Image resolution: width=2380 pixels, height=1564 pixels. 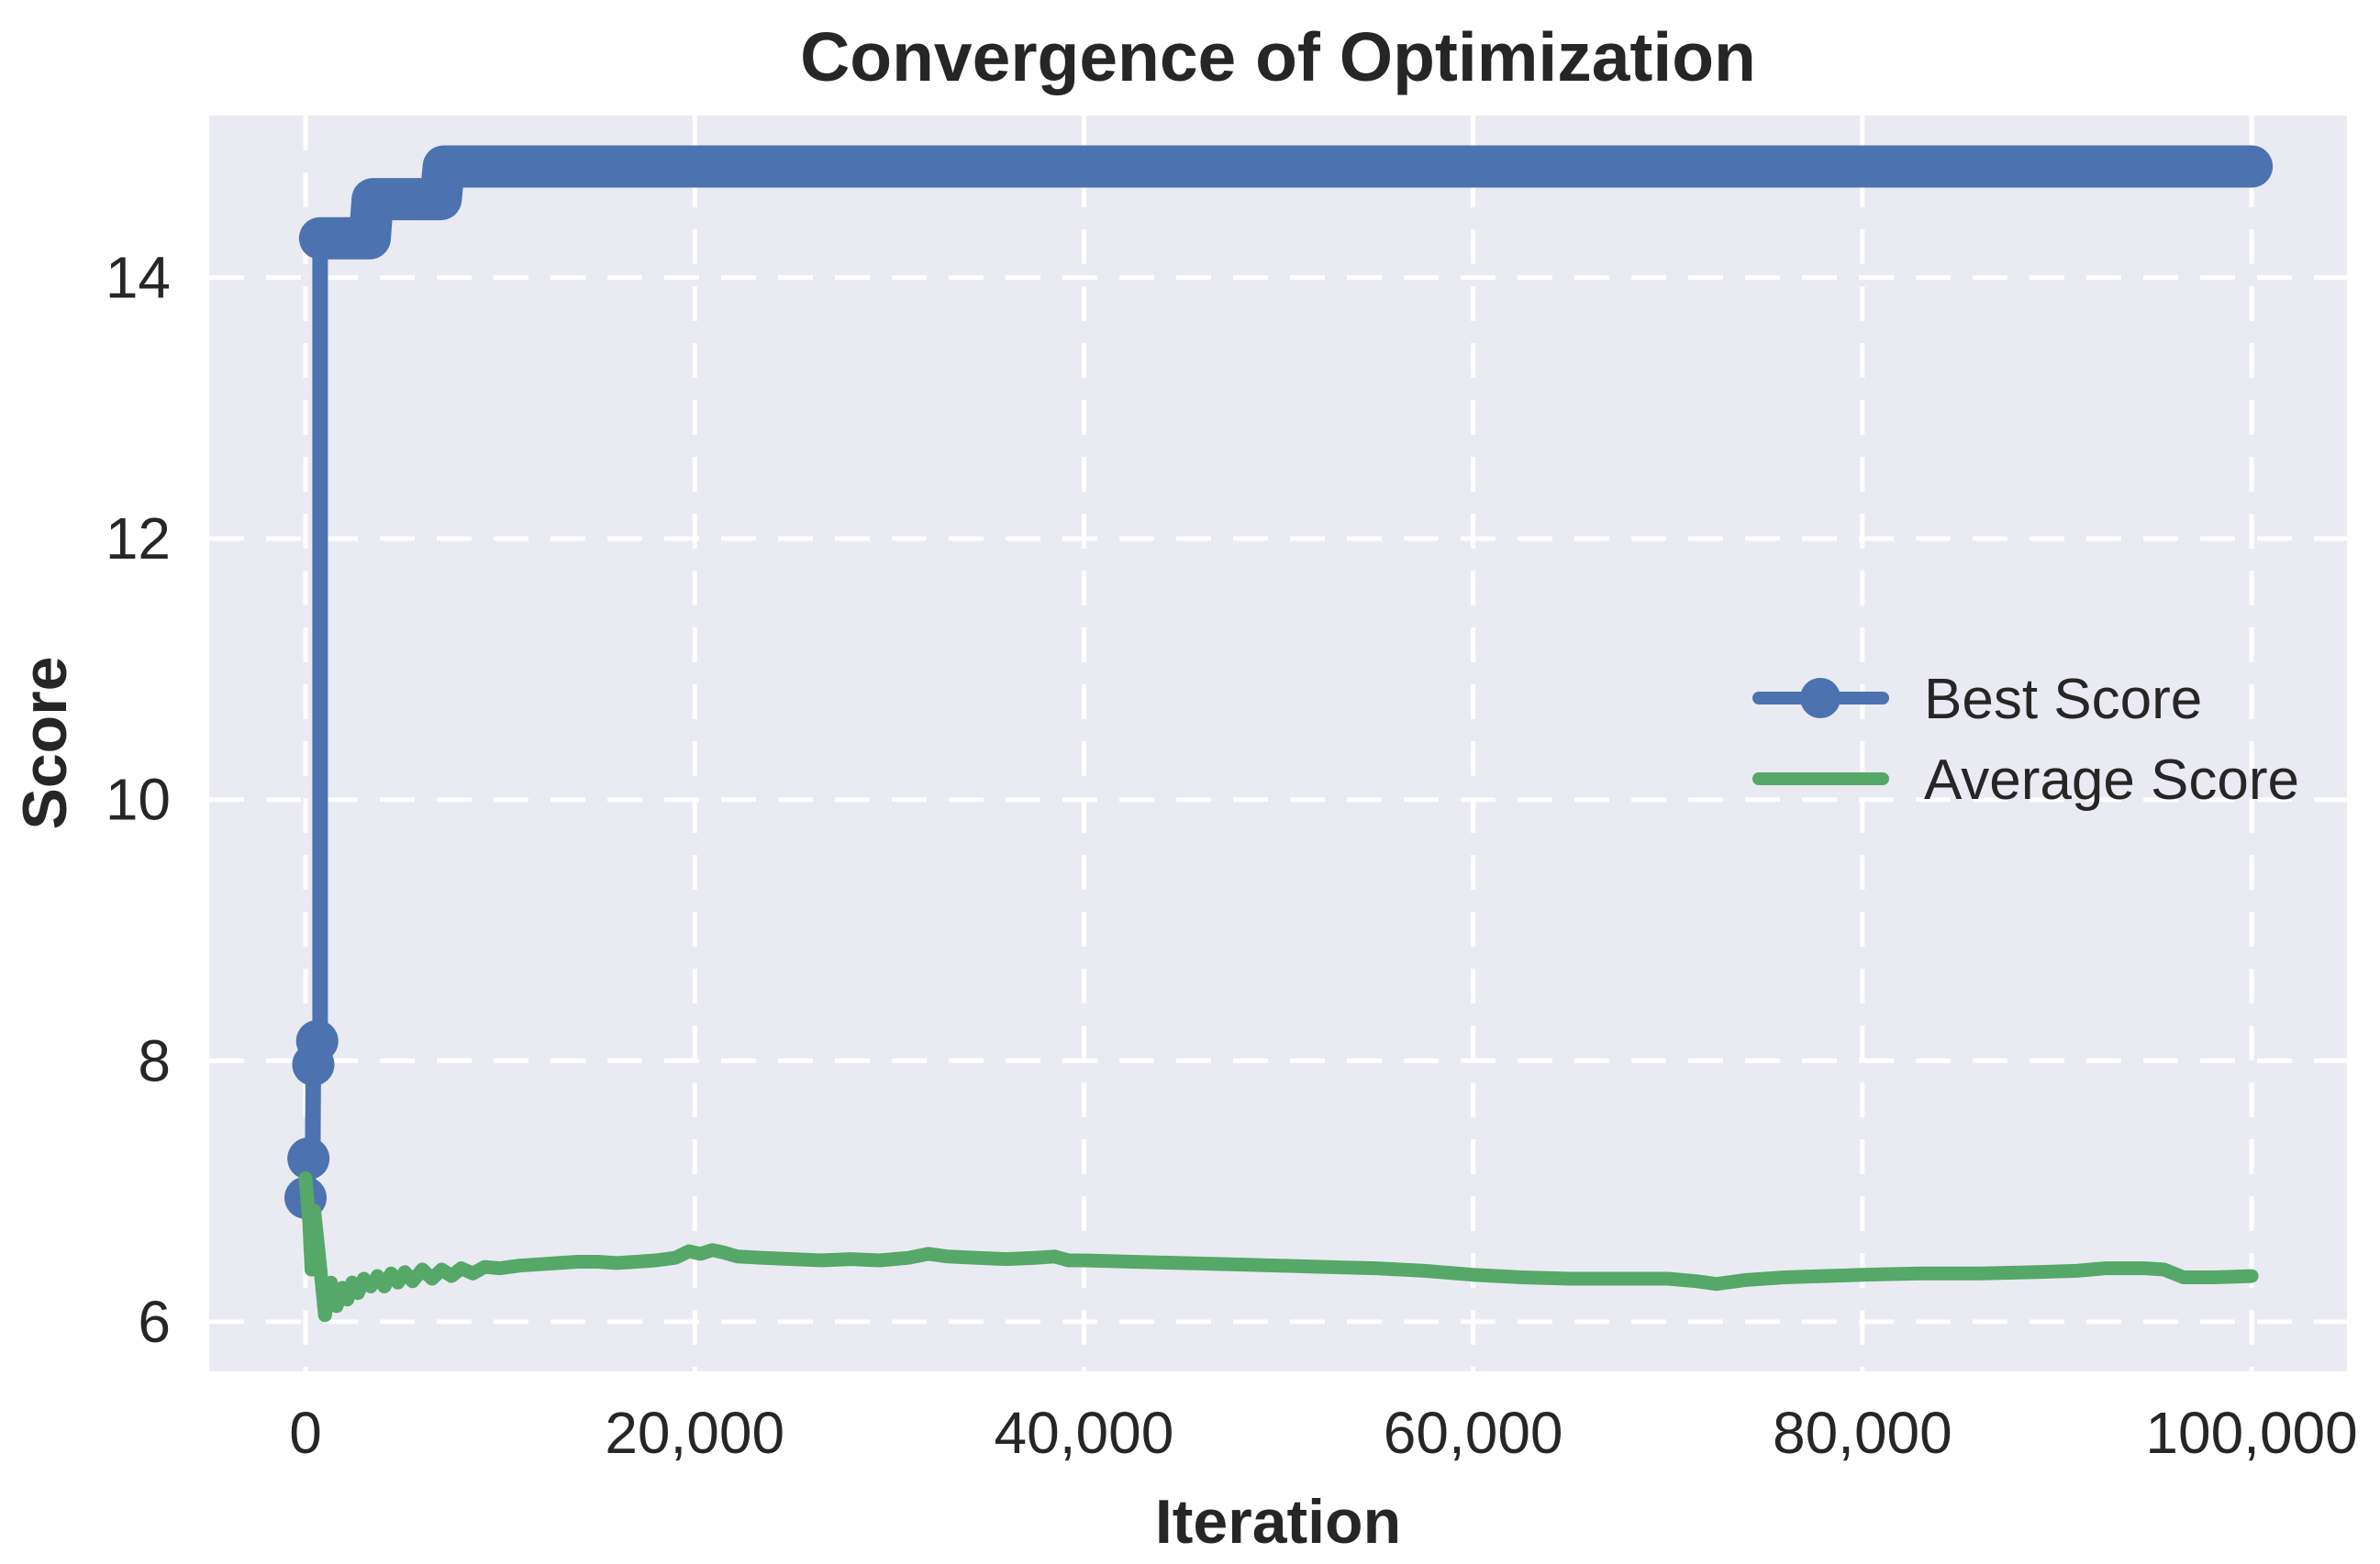 I want to click on y-tick-label: 10, so click(x=138, y=800).